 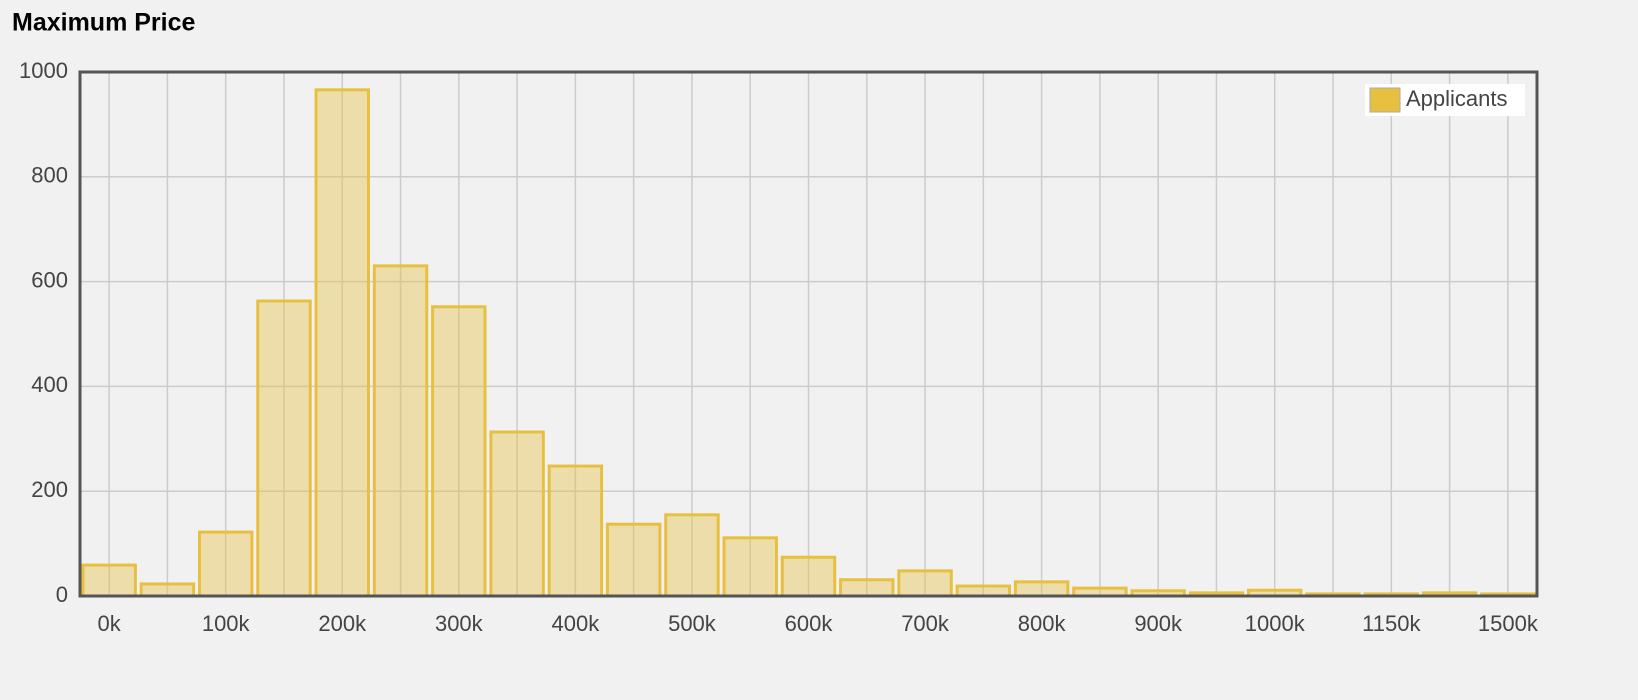 I want to click on x-tick-label: 600k, so click(x=809, y=623).